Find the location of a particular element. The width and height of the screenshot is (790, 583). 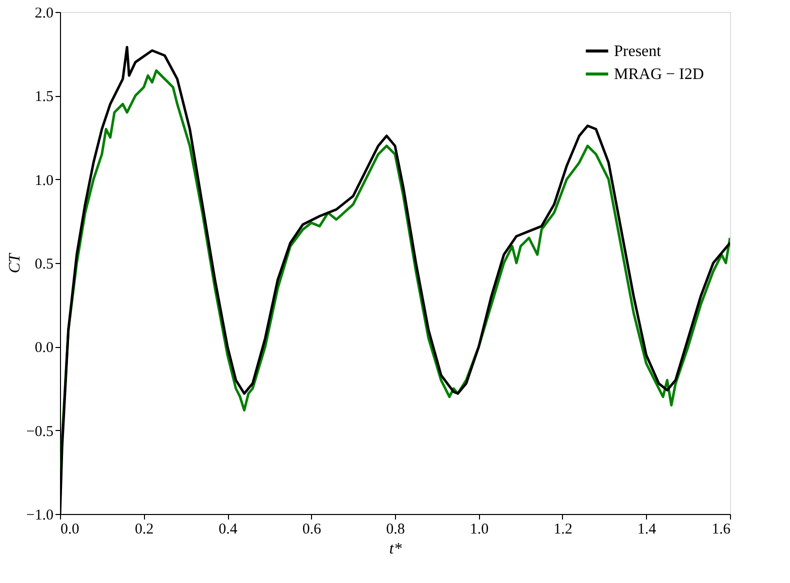

legend-label: Present is located at coordinates (638, 51).